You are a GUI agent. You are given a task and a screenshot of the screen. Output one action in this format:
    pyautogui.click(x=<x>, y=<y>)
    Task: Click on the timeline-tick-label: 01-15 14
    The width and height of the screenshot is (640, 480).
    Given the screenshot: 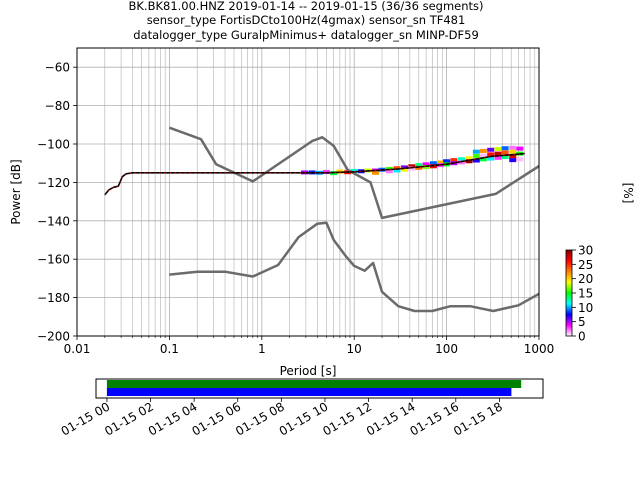 What is the action you would take?
    pyautogui.click(x=391, y=418)
    